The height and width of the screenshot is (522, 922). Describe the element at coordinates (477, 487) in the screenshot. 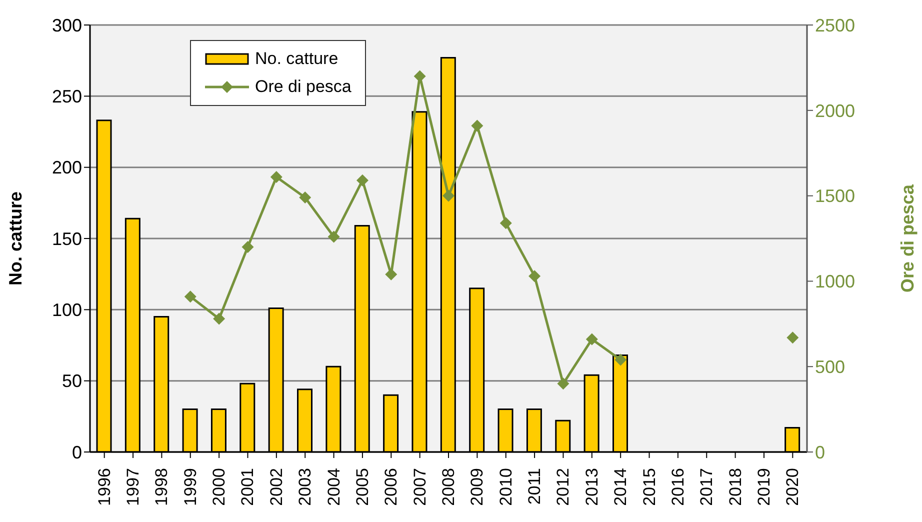

I see `x-tick-label: 2009` at that location.